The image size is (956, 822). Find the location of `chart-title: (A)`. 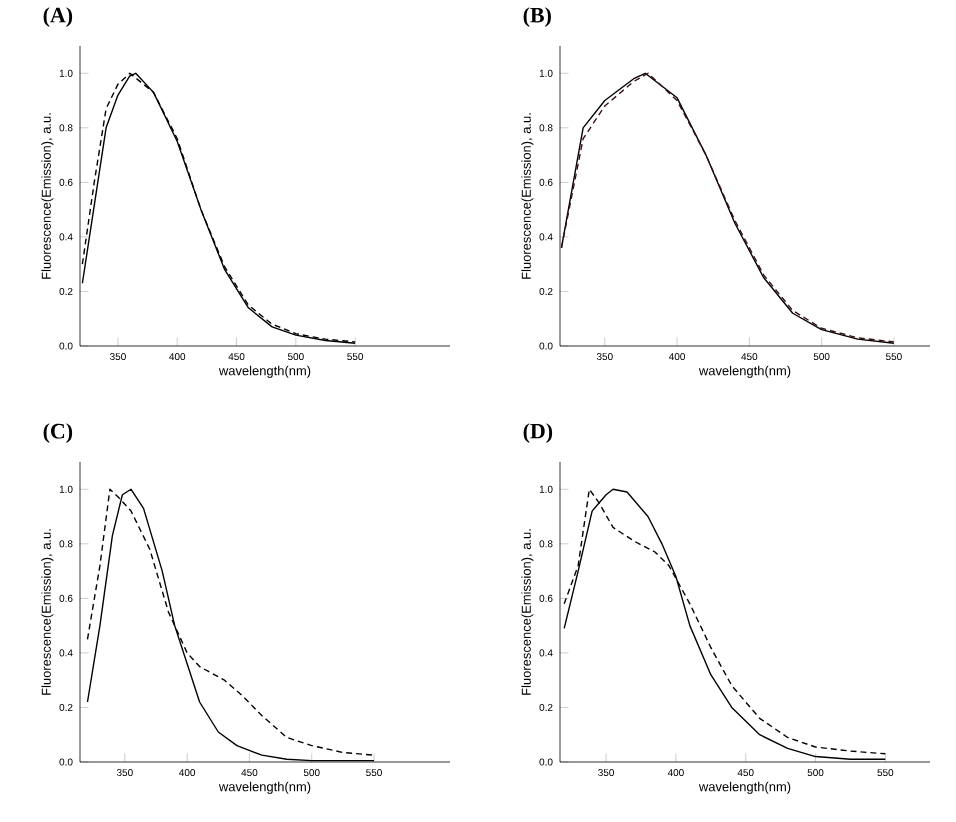

chart-title: (A) is located at coordinates (58, 17).